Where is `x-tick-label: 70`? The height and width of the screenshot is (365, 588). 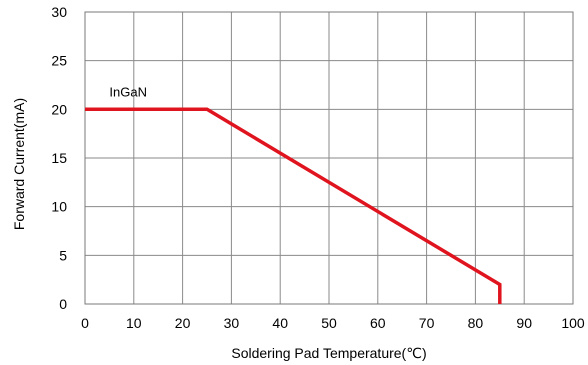 x-tick-label: 70 is located at coordinates (427, 323).